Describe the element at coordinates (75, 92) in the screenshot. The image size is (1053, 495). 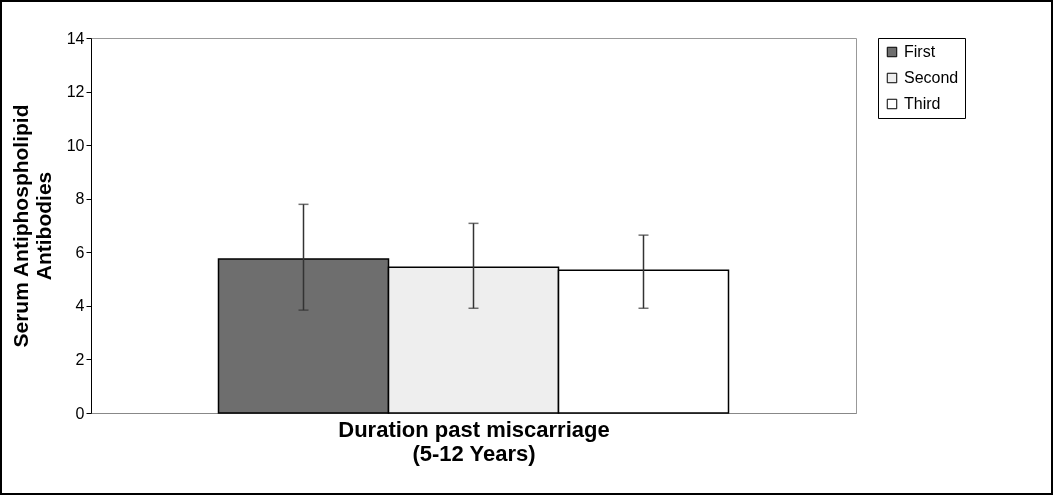
I see `y-tick-label: 12` at that location.